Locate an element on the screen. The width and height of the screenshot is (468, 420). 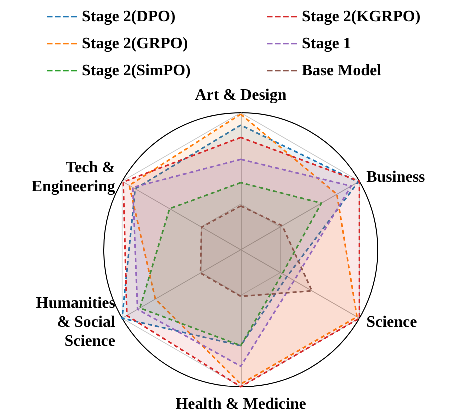
legend-label: Stage 2(GRPO) is located at coordinates (135, 44).